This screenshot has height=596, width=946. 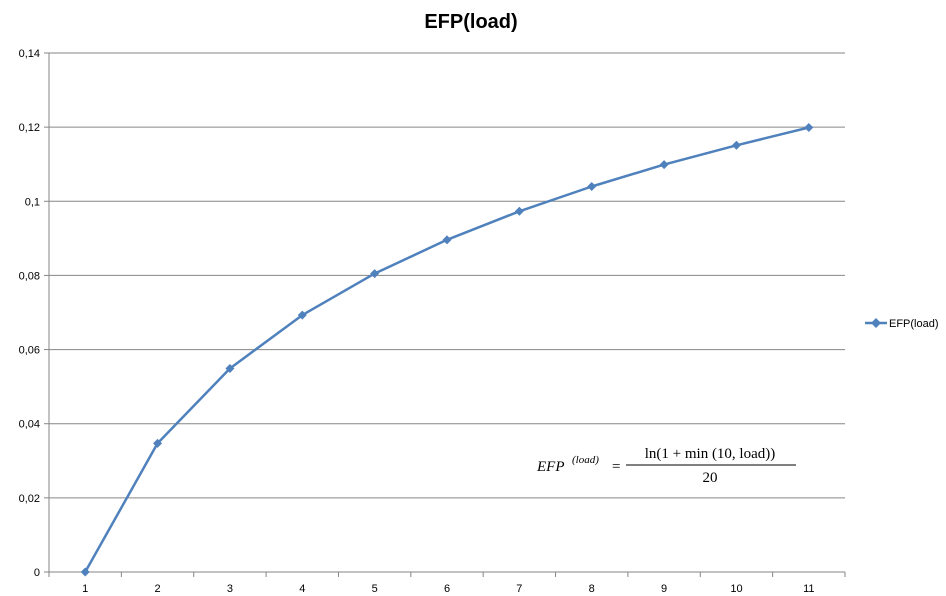 What do you see at coordinates (808, 589) in the screenshot?
I see `x-tick-label: 11` at bounding box center [808, 589].